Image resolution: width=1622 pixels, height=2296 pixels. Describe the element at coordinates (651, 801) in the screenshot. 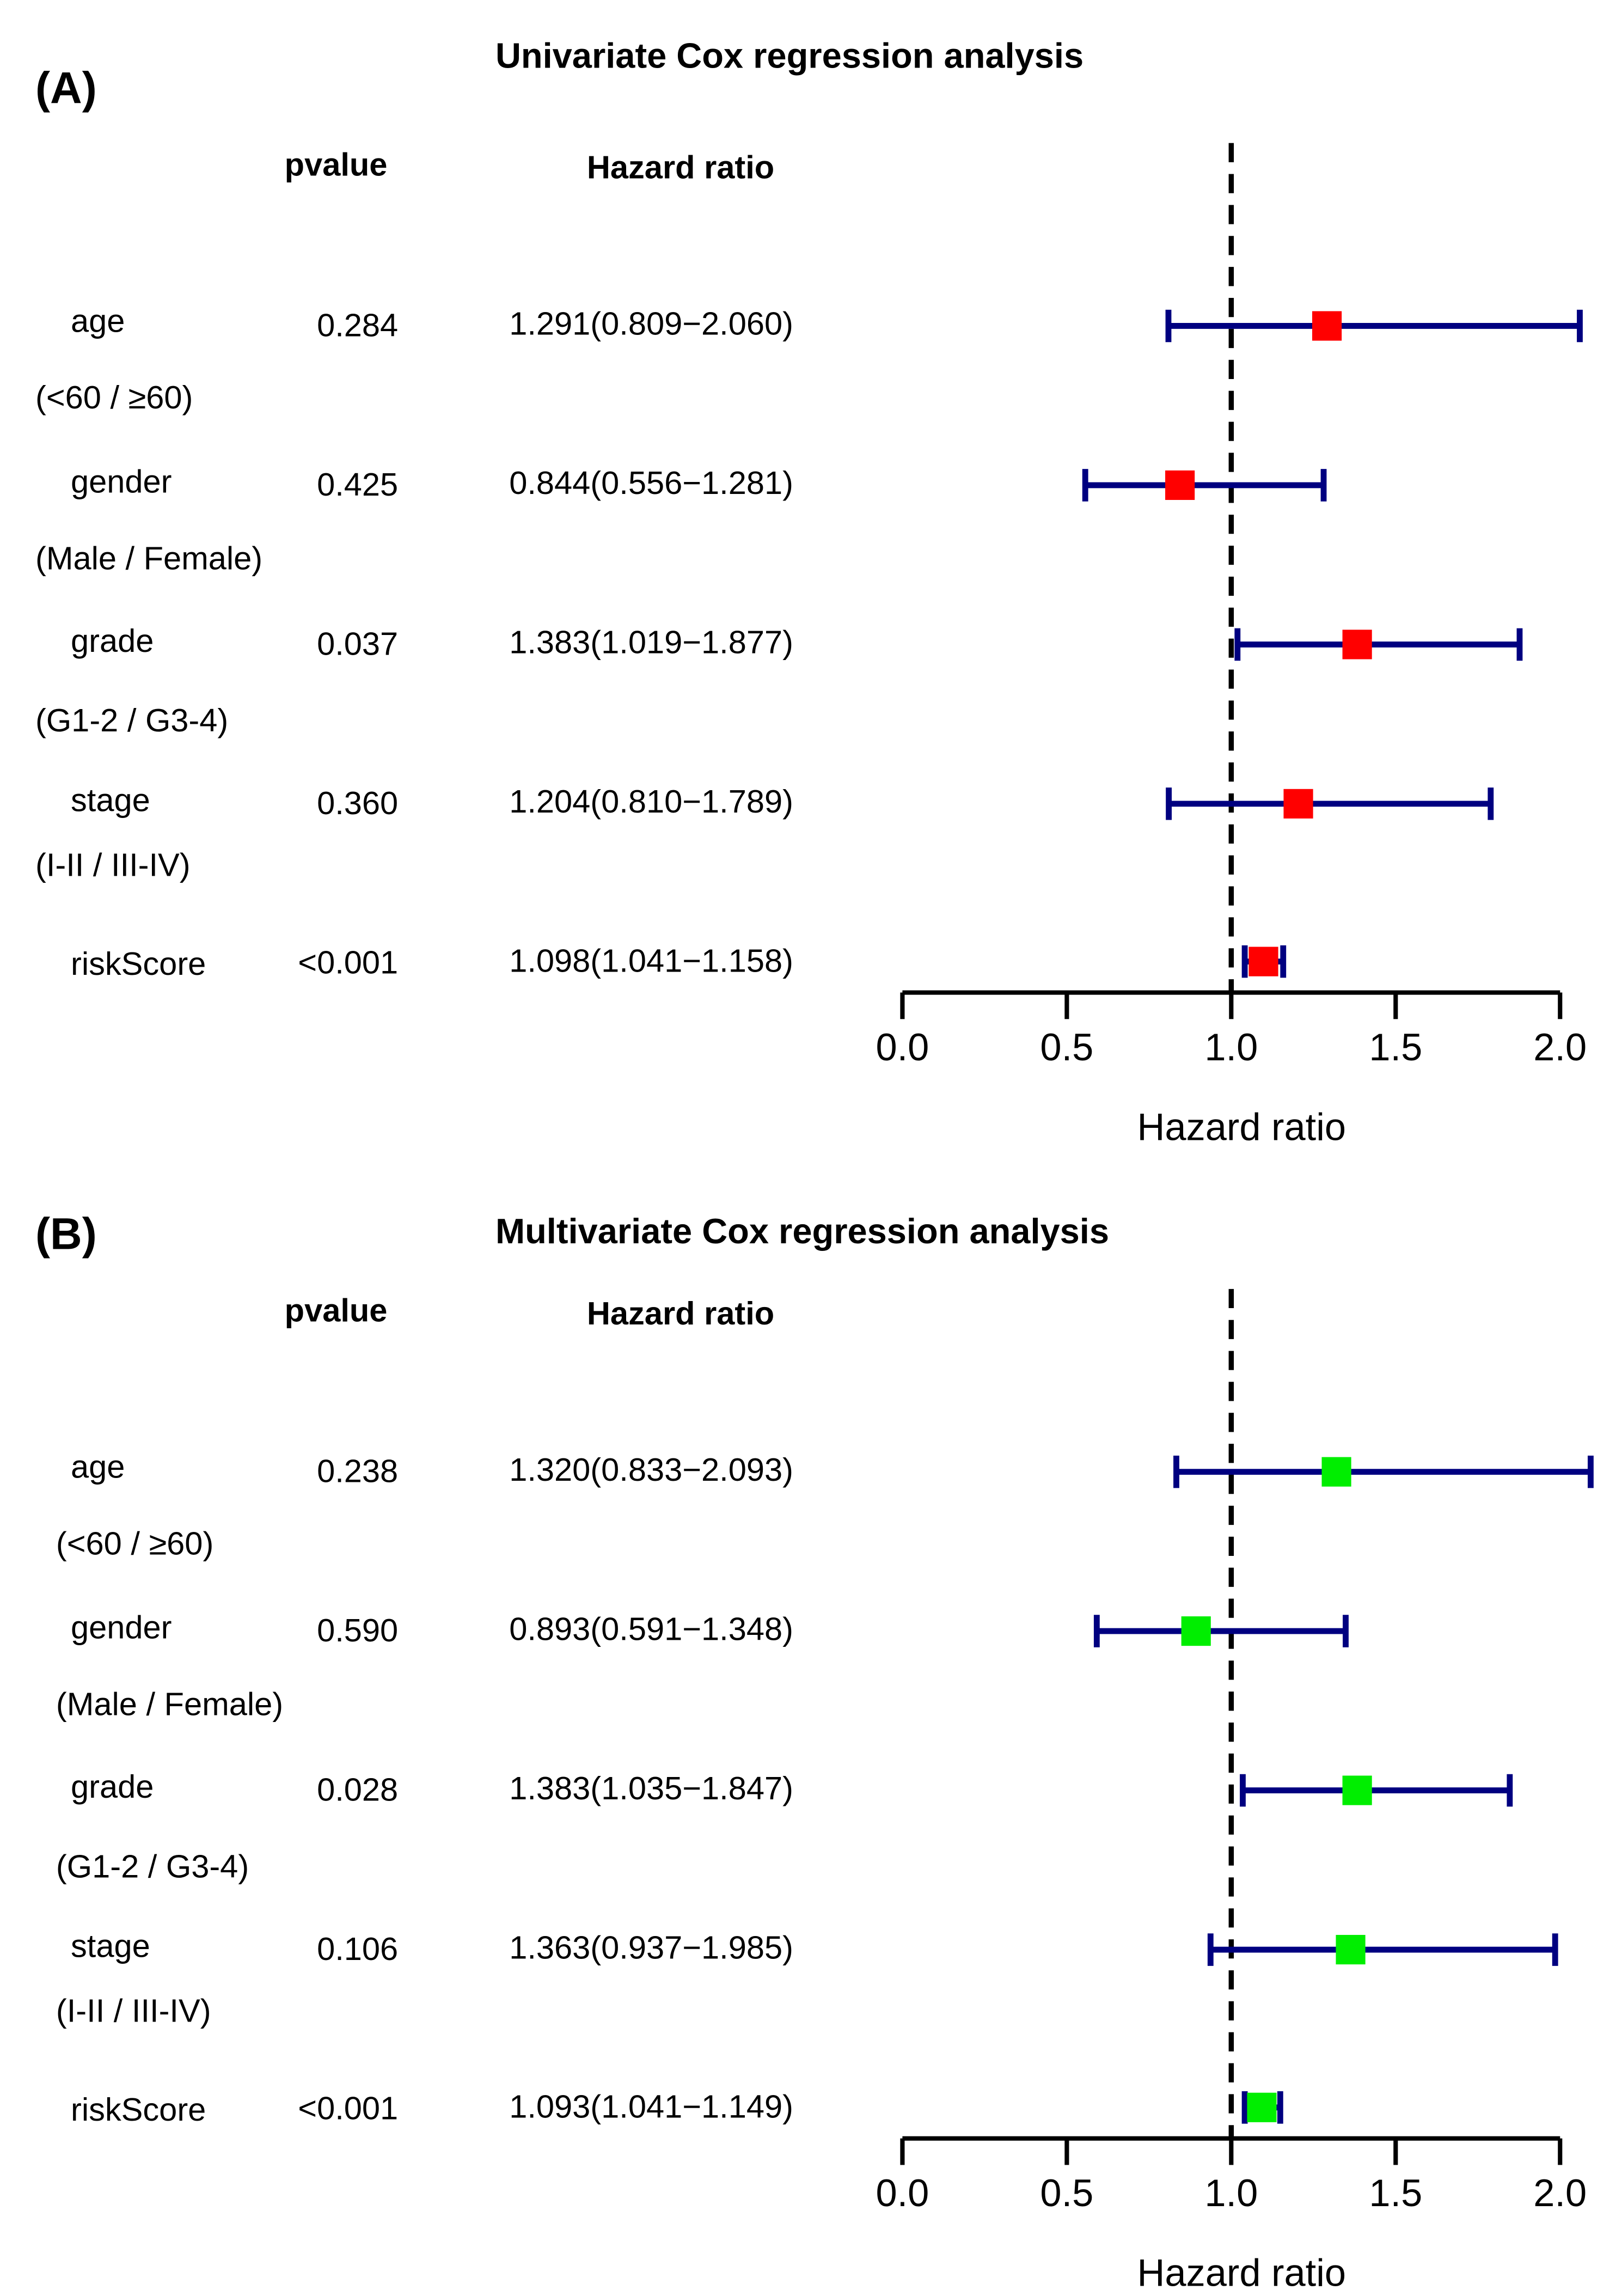

I see `row-hr-text: 1.204(0.810−1.789)` at that location.